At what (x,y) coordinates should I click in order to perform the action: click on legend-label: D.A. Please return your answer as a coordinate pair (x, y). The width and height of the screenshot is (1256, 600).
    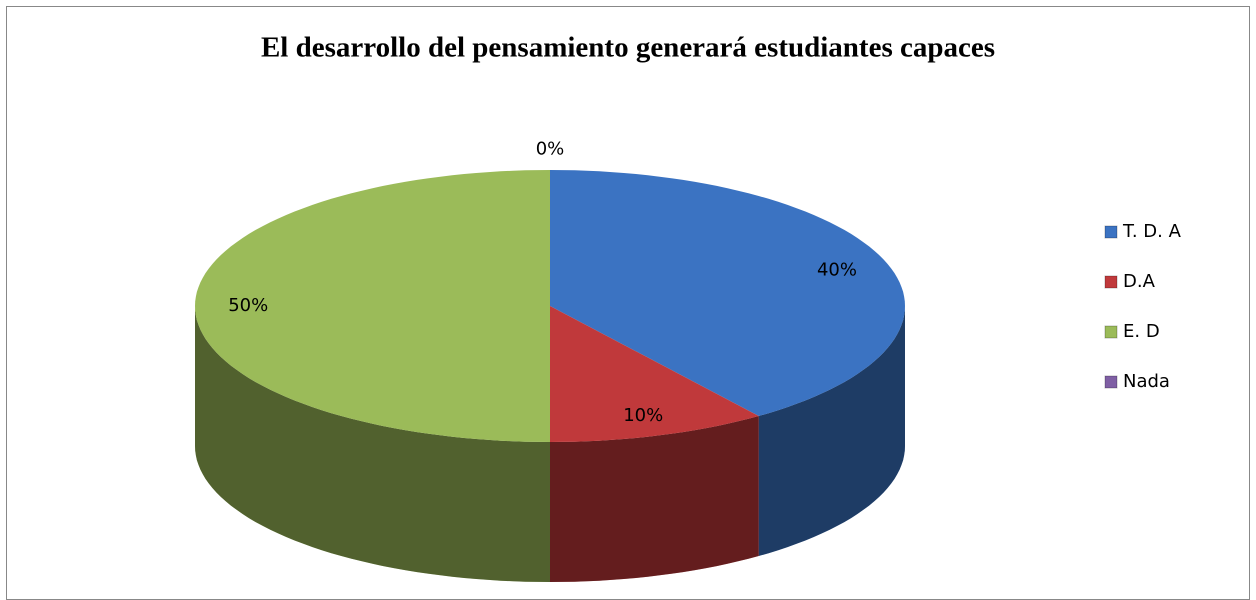
    Looking at the image, I should click on (1139, 281).